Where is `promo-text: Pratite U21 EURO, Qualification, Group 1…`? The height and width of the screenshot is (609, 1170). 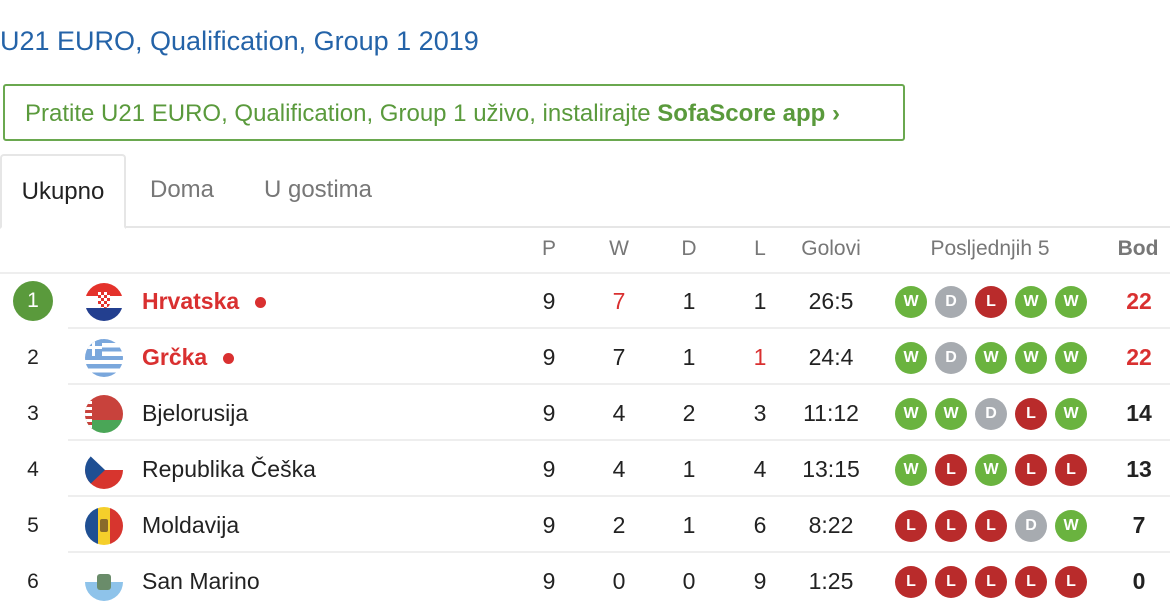 promo-text: Pratite U21 EURO, Qualification, Group 1… is located at coordinates (341, 113).